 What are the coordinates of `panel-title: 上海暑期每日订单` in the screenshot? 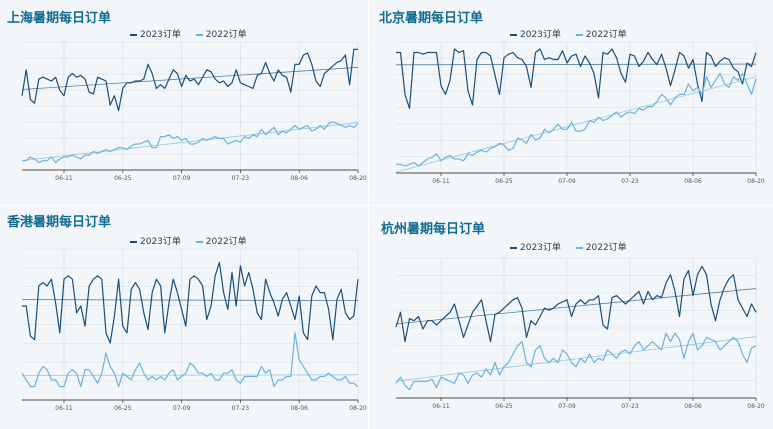 It's located at (59, 18).